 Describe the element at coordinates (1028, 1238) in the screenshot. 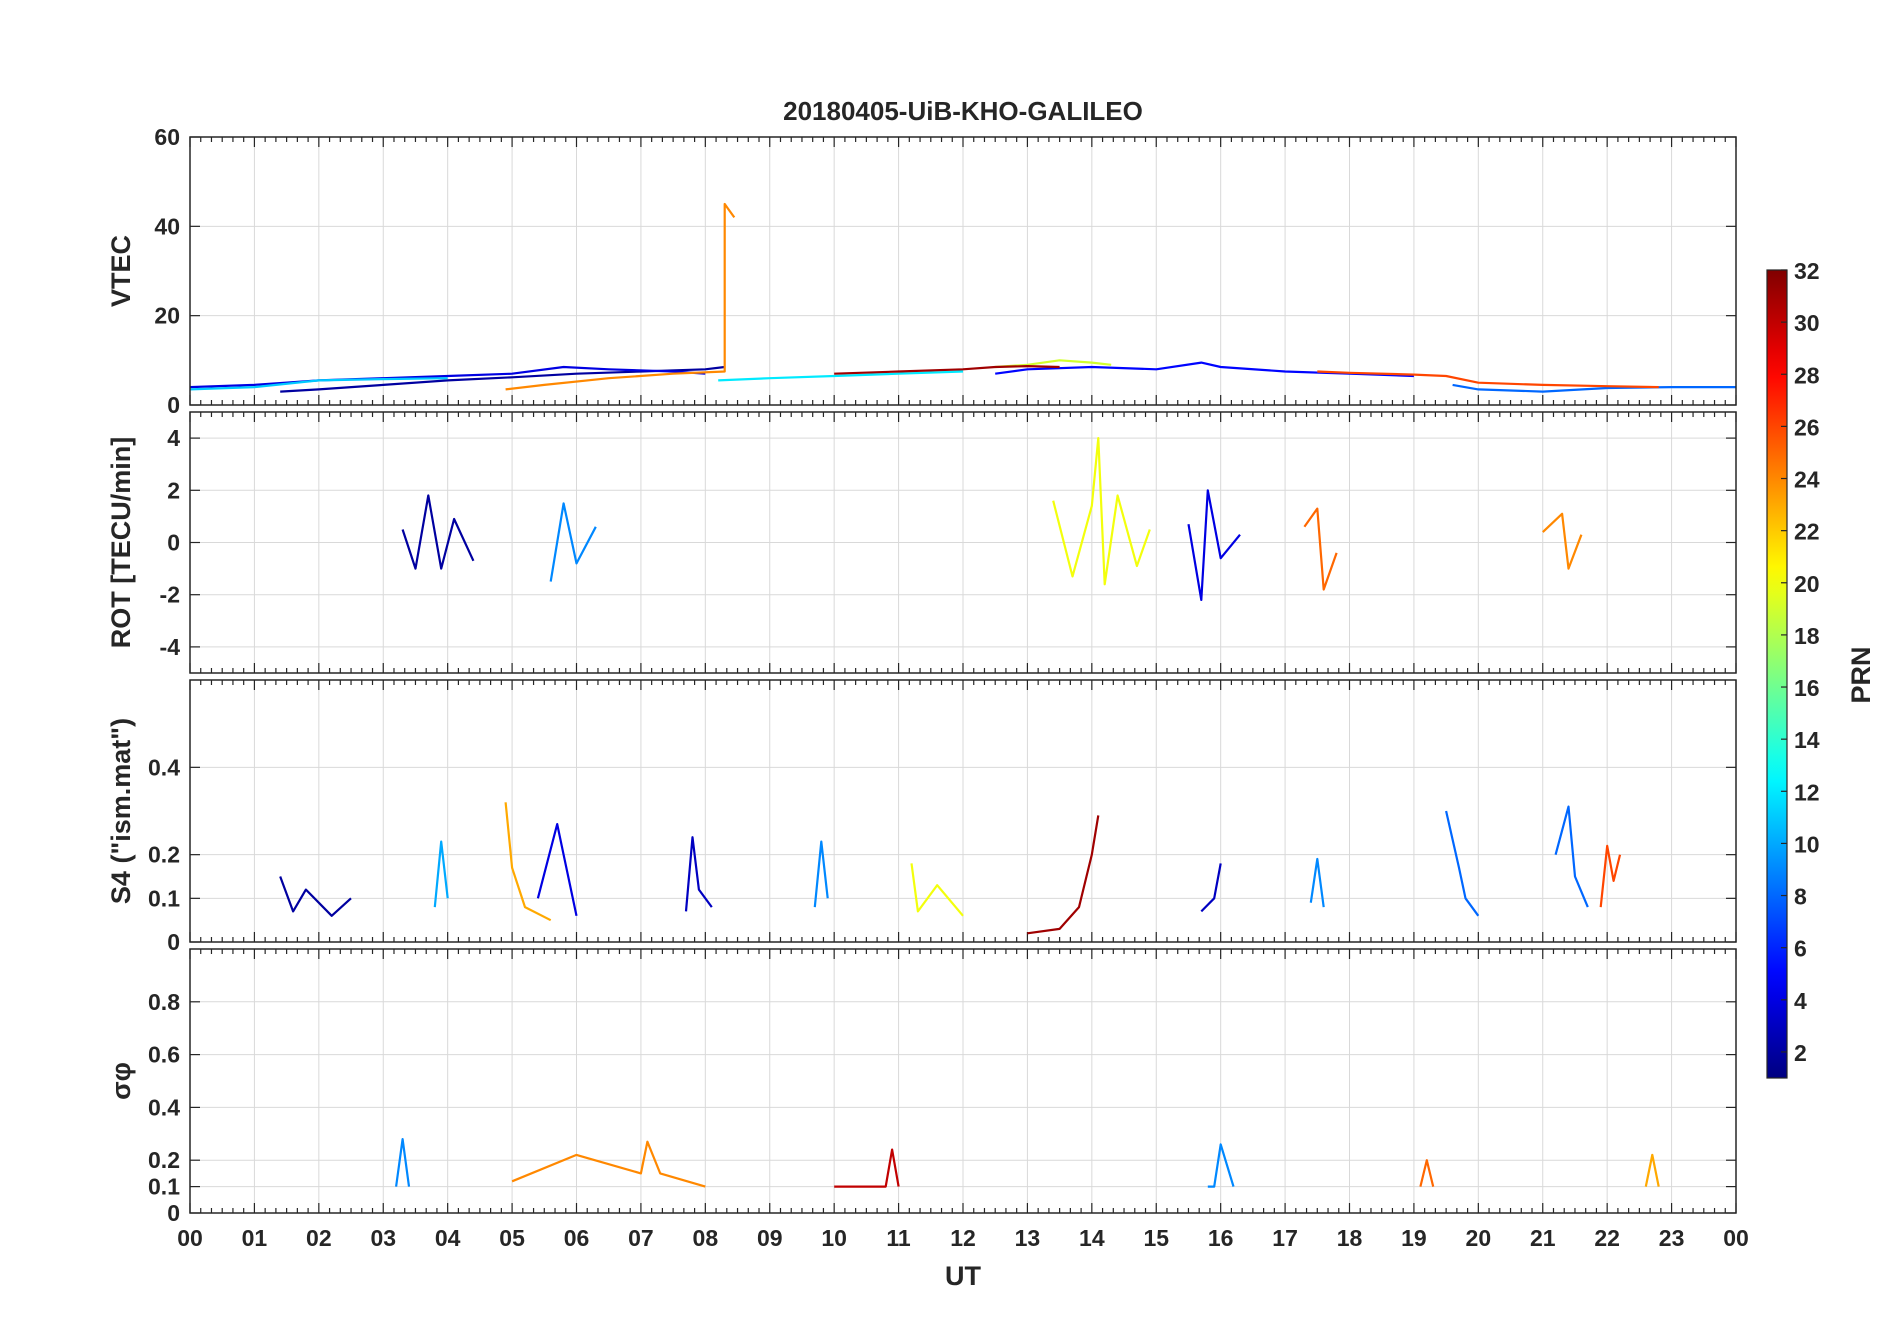

I see `x-tick-label: 13` at that location.